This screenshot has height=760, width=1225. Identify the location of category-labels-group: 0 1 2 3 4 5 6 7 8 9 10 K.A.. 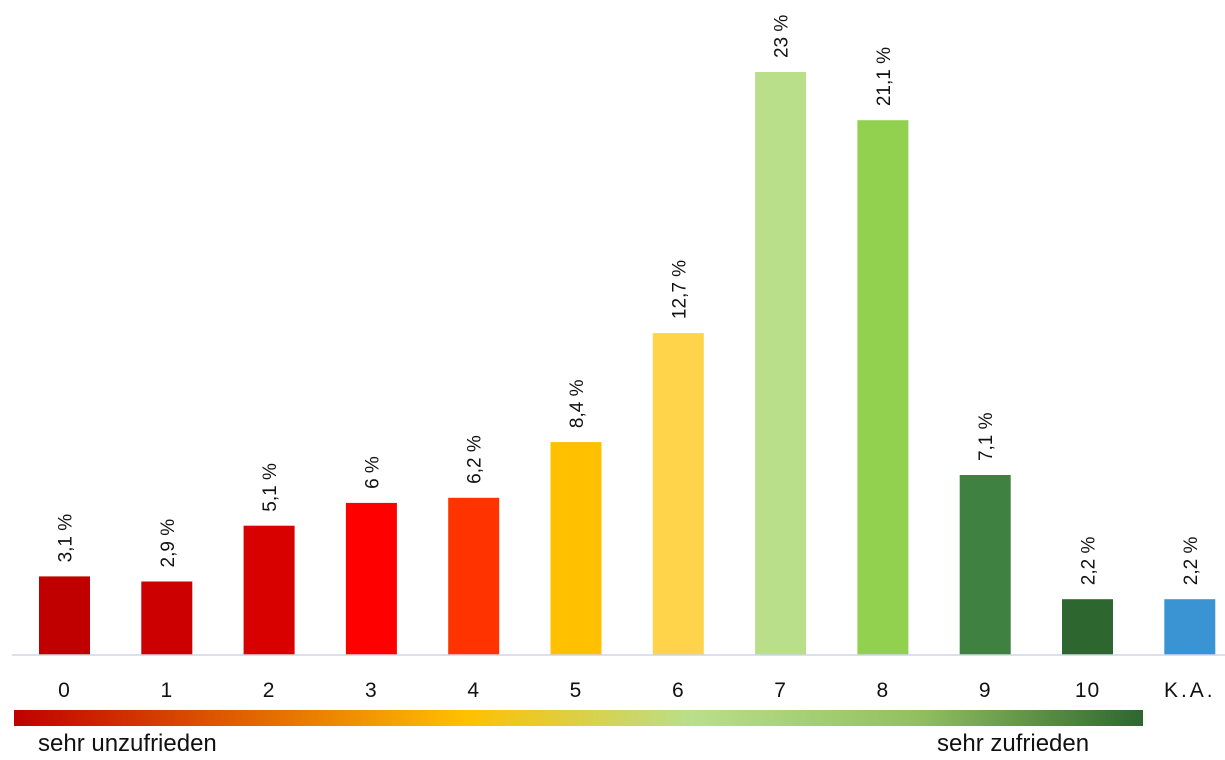
(637, 689).